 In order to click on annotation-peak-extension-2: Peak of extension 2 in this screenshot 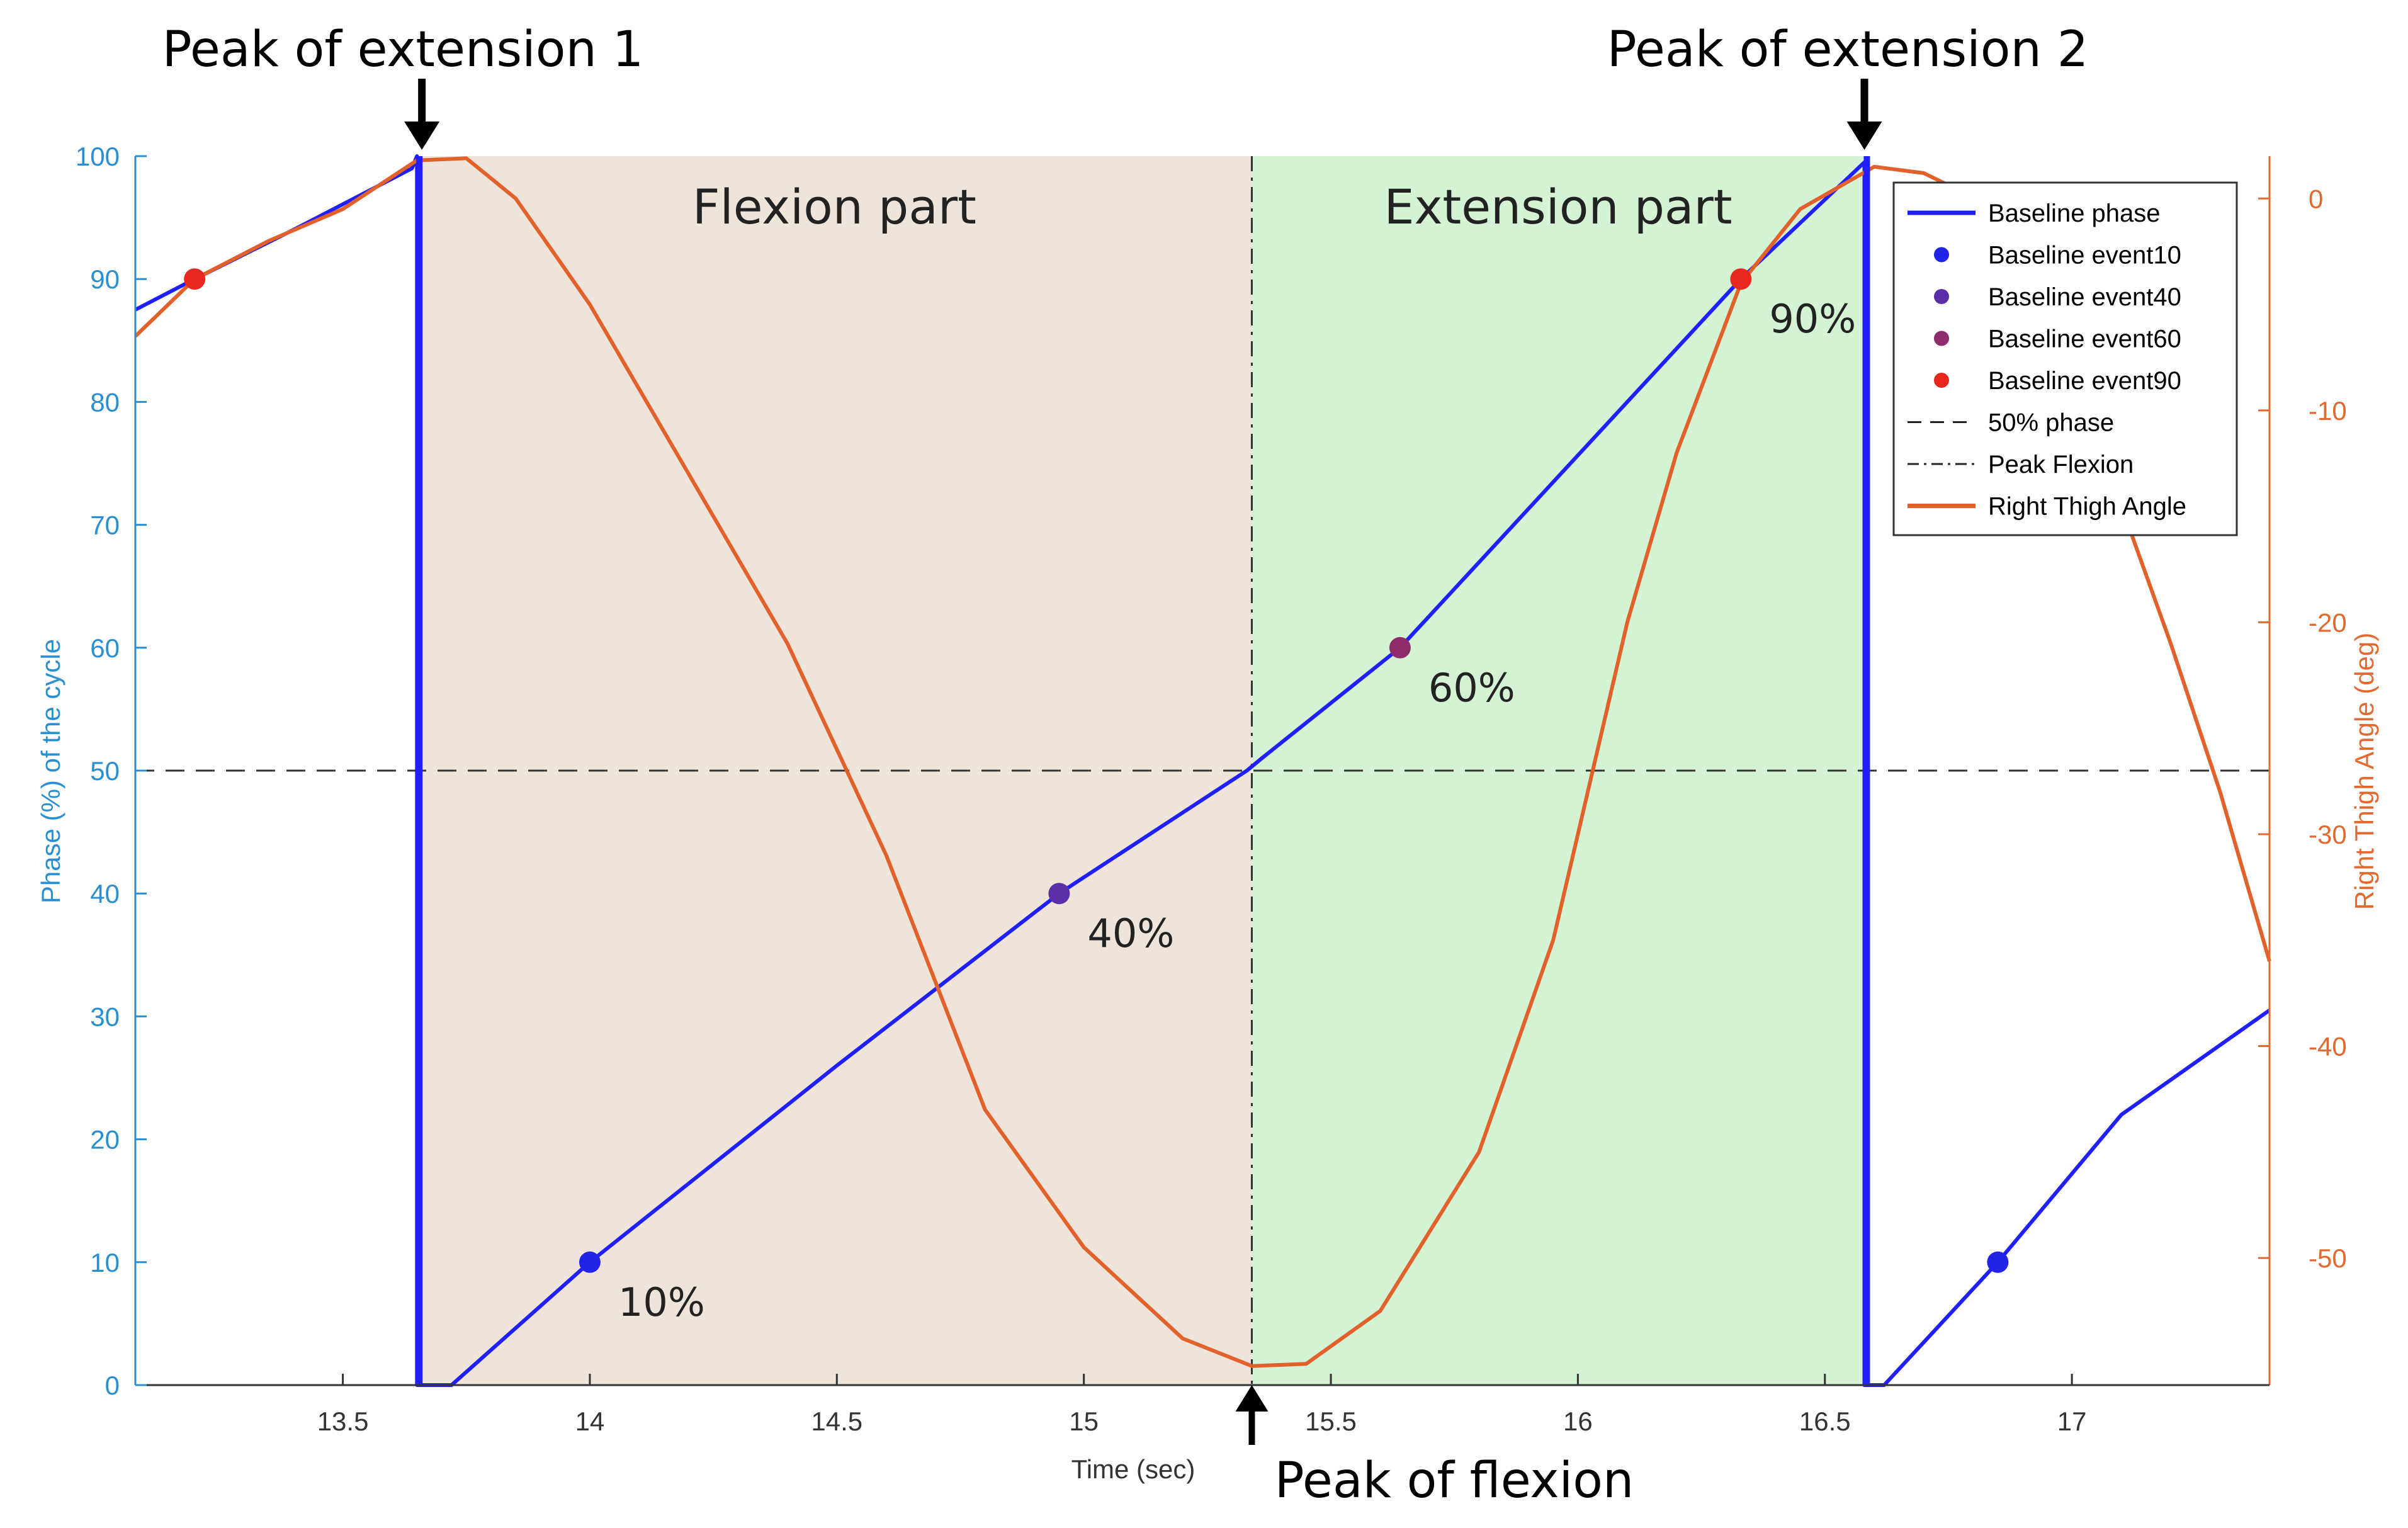, I will do `click(1848, 49)`.